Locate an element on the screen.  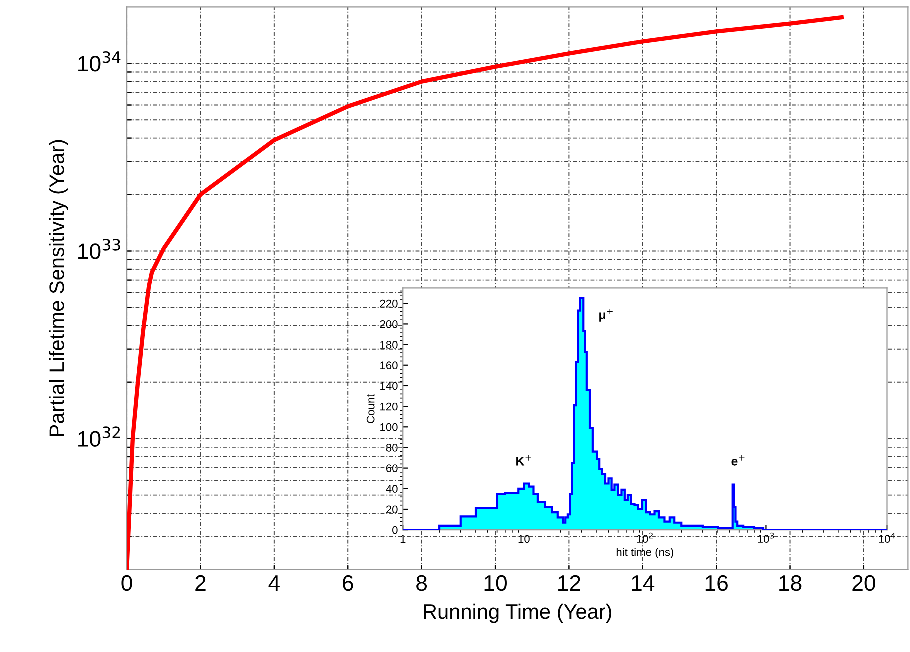
x-tick-label: 12 is located at coordinates (569, 583).